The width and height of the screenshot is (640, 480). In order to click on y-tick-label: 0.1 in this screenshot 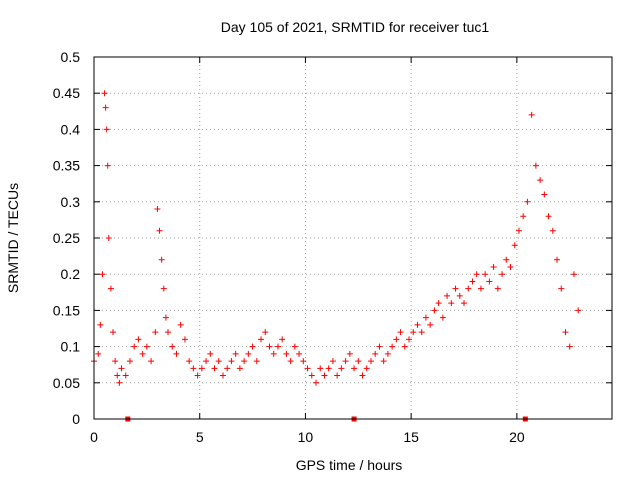, I will do `click(71, 347)`.